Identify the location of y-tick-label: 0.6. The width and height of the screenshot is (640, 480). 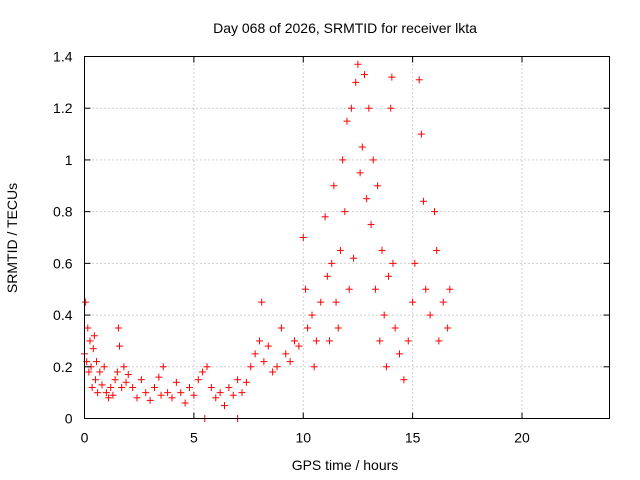
(63, 263).